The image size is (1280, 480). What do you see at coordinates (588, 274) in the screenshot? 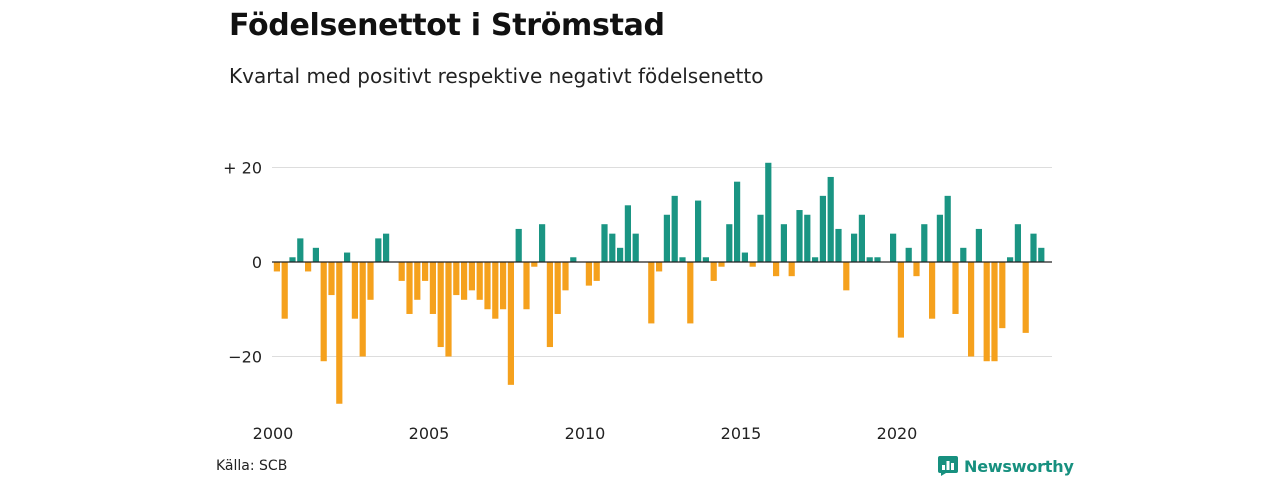
I see `bar-2010-q1` at bounding box center [588, 274].